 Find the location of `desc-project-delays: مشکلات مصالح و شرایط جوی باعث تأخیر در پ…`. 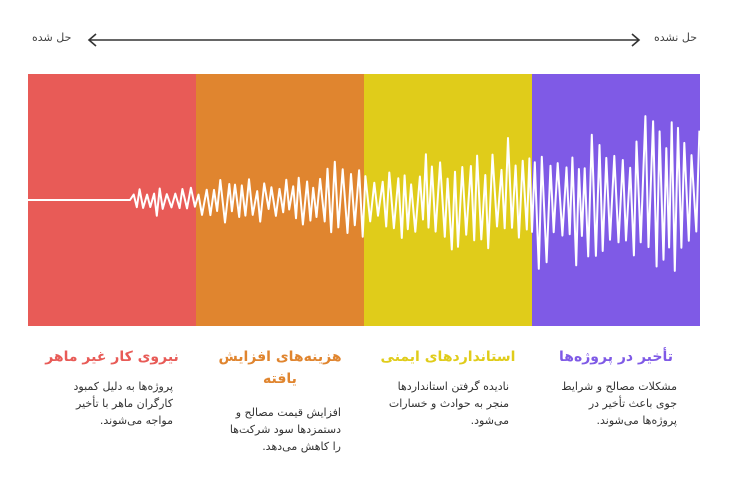

desc-project-delays: مشکلات مصالح و شرایط جوی باعث تأخیر در پ… is located at coordinates (619, 403).